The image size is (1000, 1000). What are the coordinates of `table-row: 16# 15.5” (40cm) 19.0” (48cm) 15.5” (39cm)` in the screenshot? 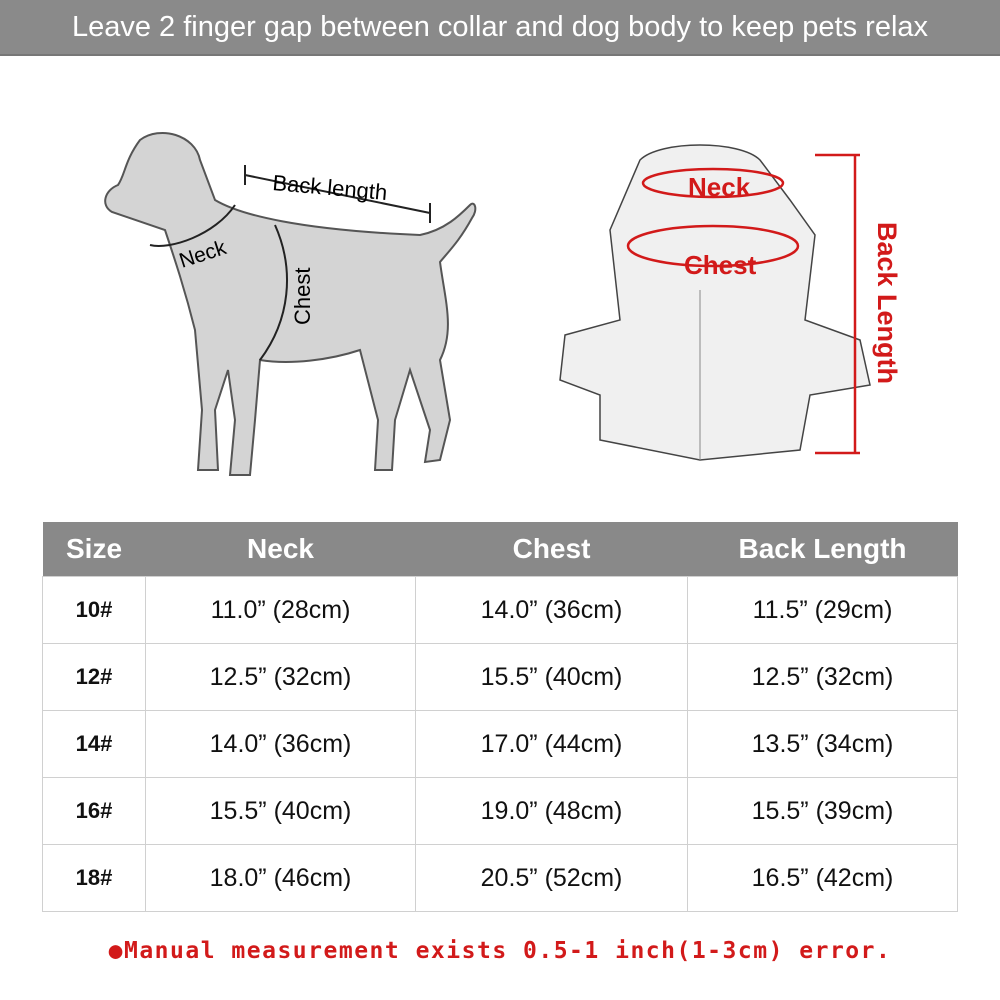 It's located at (500, 811).